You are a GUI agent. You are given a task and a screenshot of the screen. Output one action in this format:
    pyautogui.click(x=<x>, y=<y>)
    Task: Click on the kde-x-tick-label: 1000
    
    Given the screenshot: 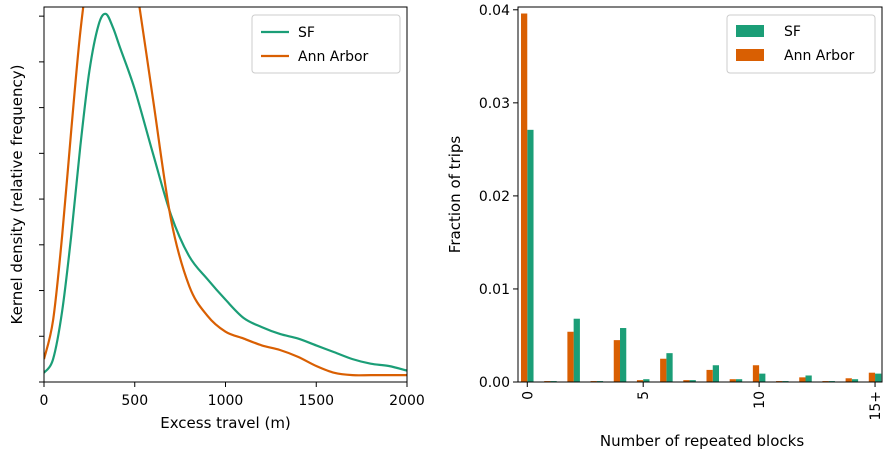 What is the action you would take?
    pyautogui.click(x=226, y=401)
    